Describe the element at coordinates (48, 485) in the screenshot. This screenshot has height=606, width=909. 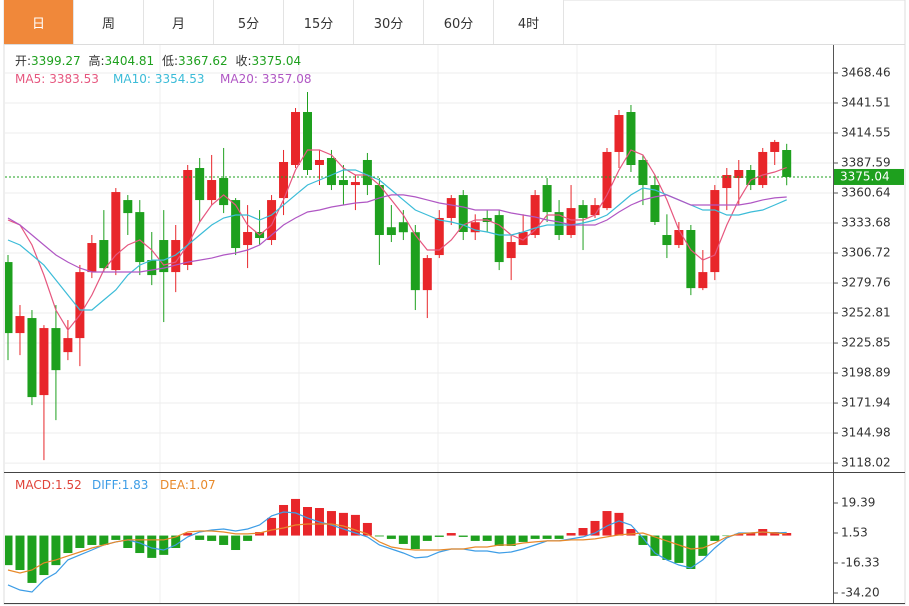
I see `legend-entry: MACD:1.52` at that location.